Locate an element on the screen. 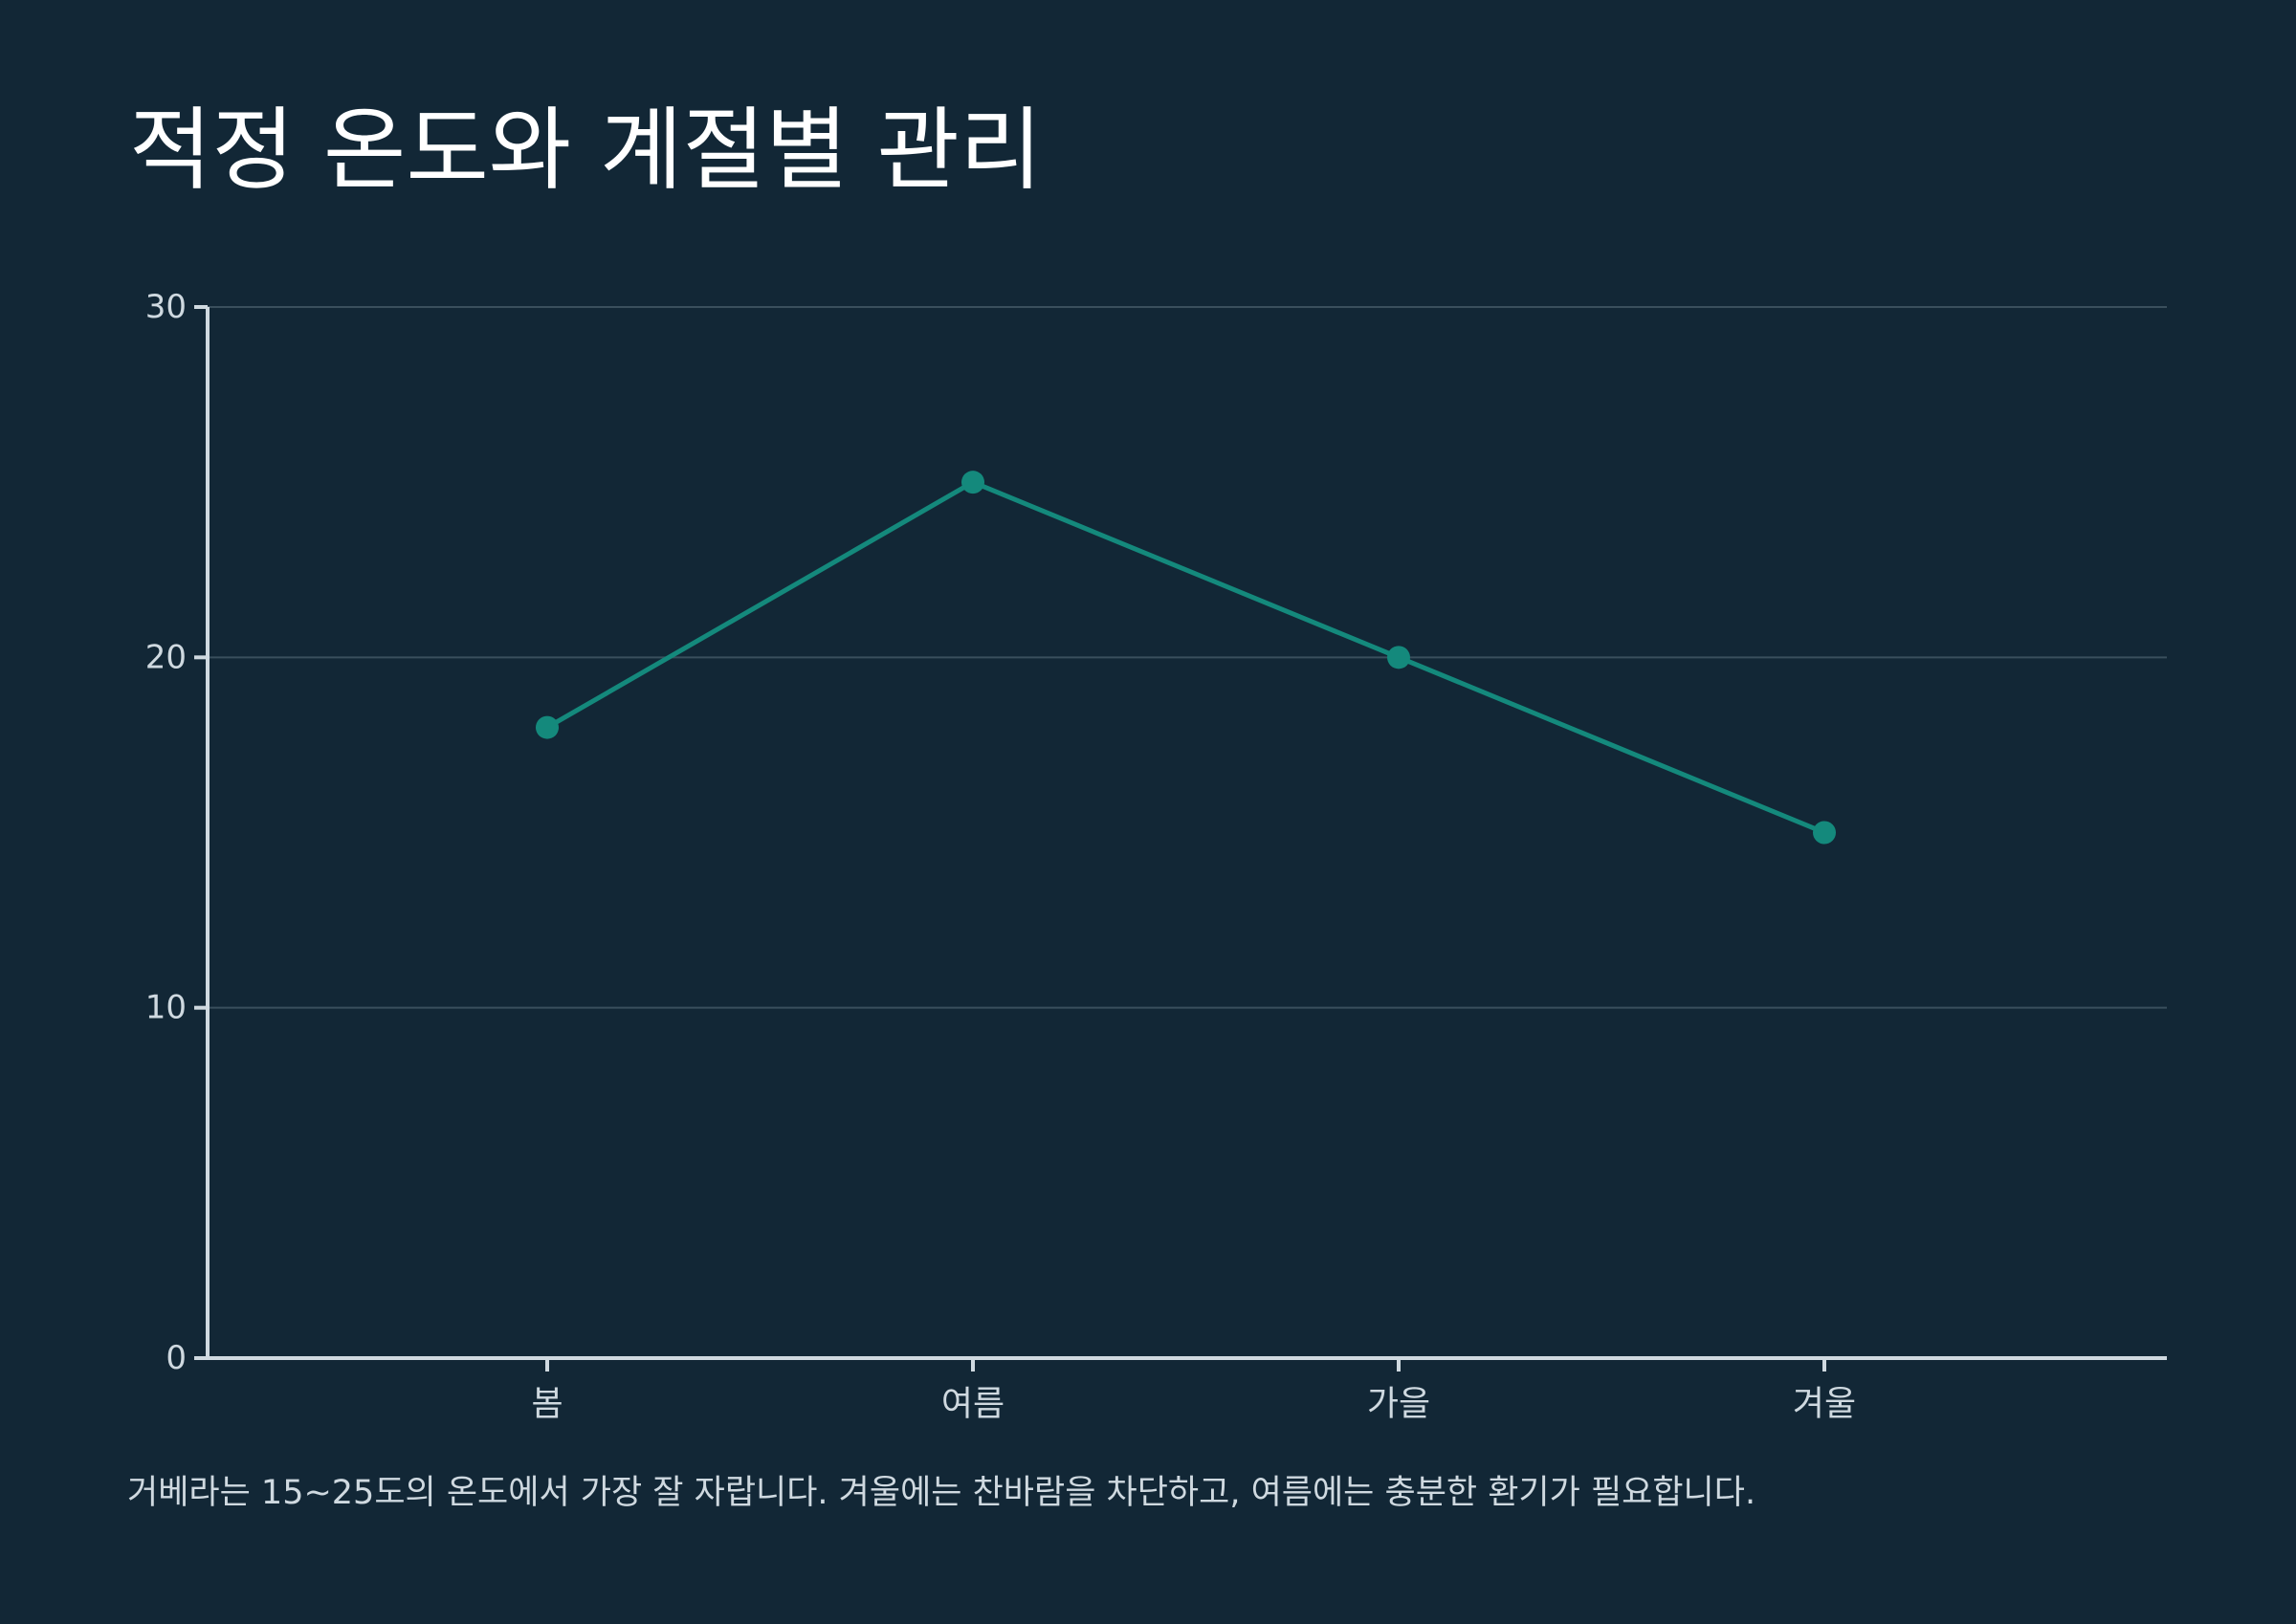  y-tick-label: 30 is located at coordinates (166, 307).